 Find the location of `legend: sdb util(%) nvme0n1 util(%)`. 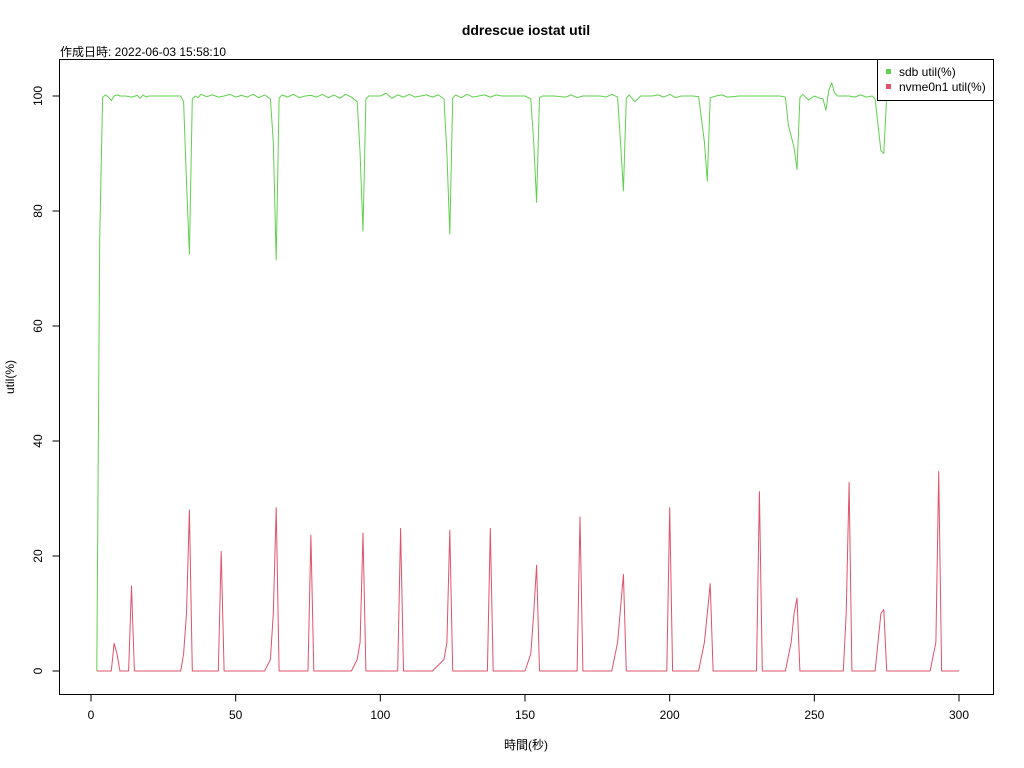

legend: sdb util(%) nvme0n1 util(%) is located at coordinates (935, 80).